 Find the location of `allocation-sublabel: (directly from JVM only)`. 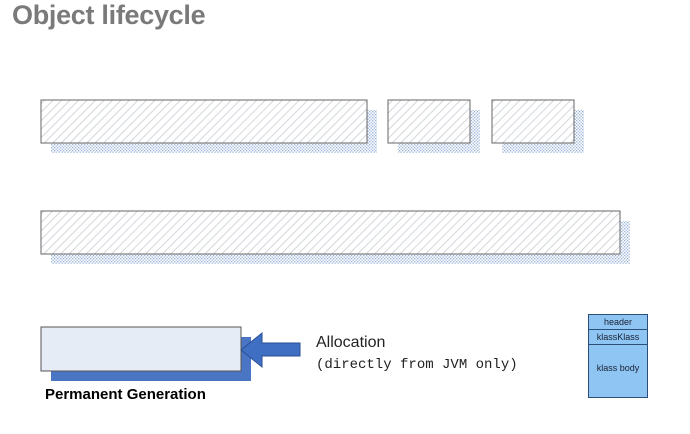

allocation-sublabel: (directly from JVM only) is located at coordinates (417, 365).